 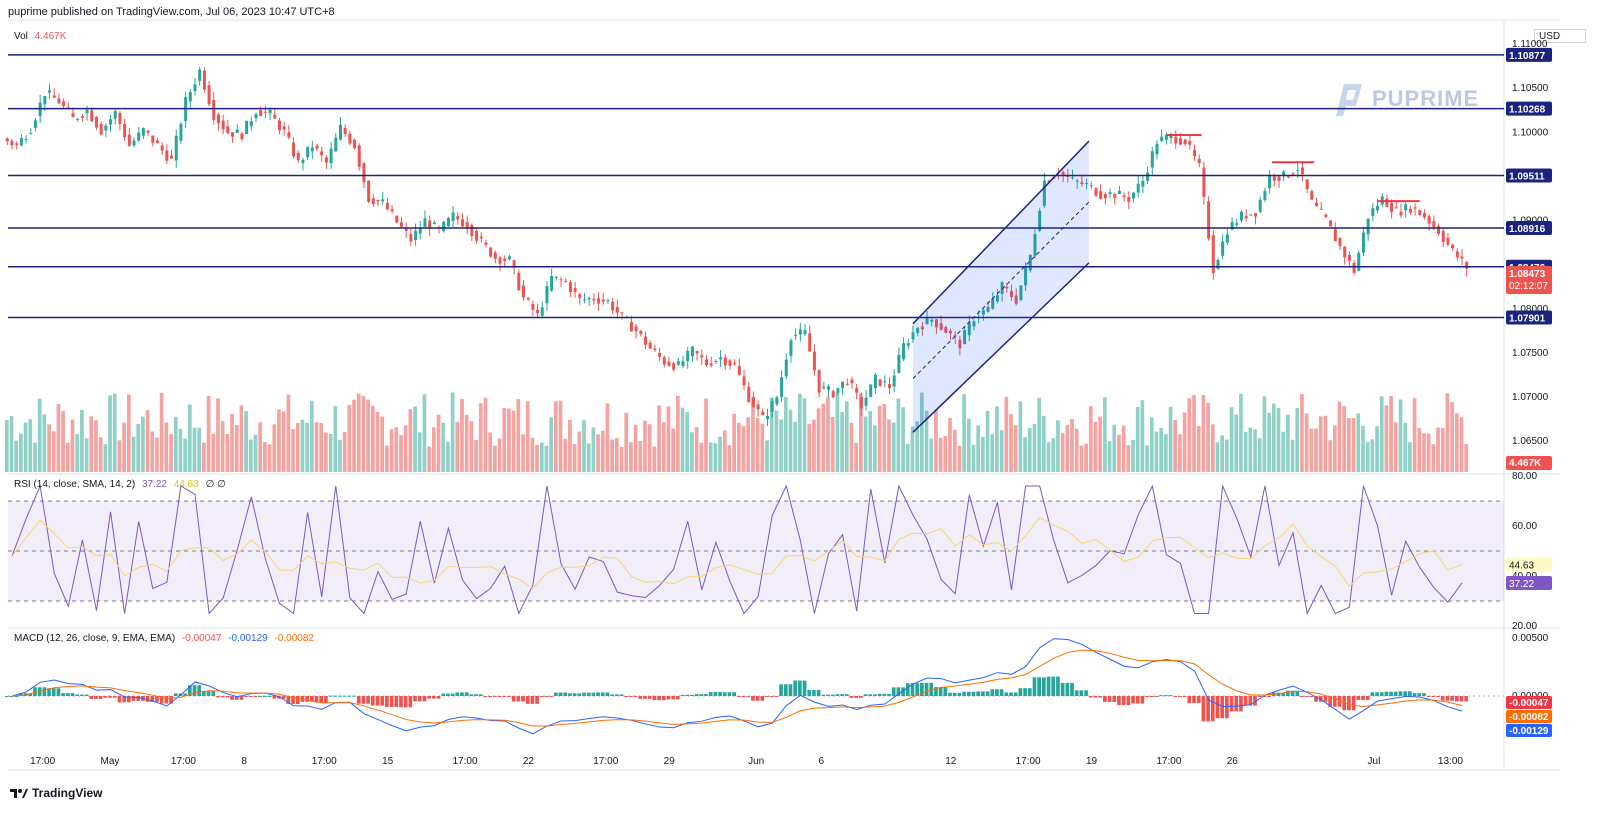 I want to click on rsi-tag-label: 37.22, so click(x=1521, y=584).